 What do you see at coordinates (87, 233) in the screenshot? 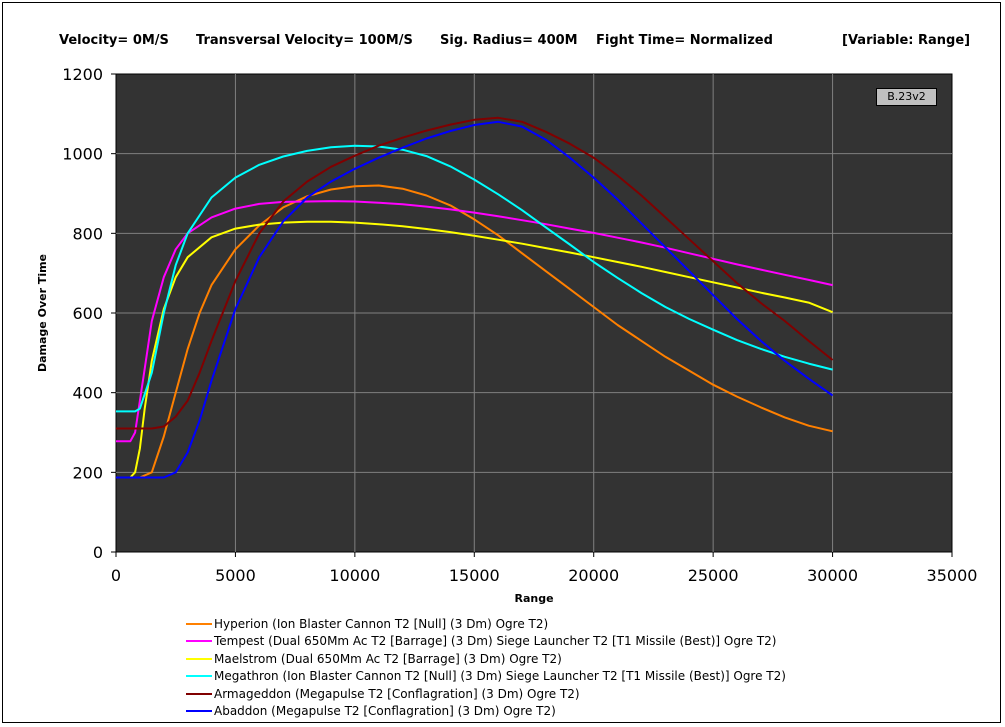
I see `y-tick-label: 800` at bounding box center [87, 233].